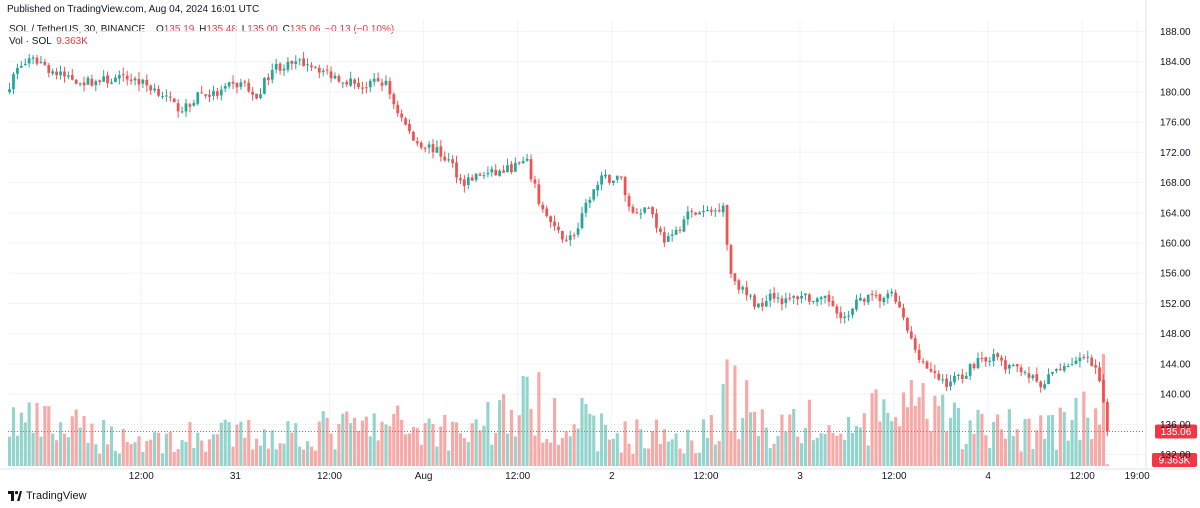  What do you see at coordinates (262, 29) in the screenshot?
I see `low-value: 135.00` at bounding box center [262, 29].